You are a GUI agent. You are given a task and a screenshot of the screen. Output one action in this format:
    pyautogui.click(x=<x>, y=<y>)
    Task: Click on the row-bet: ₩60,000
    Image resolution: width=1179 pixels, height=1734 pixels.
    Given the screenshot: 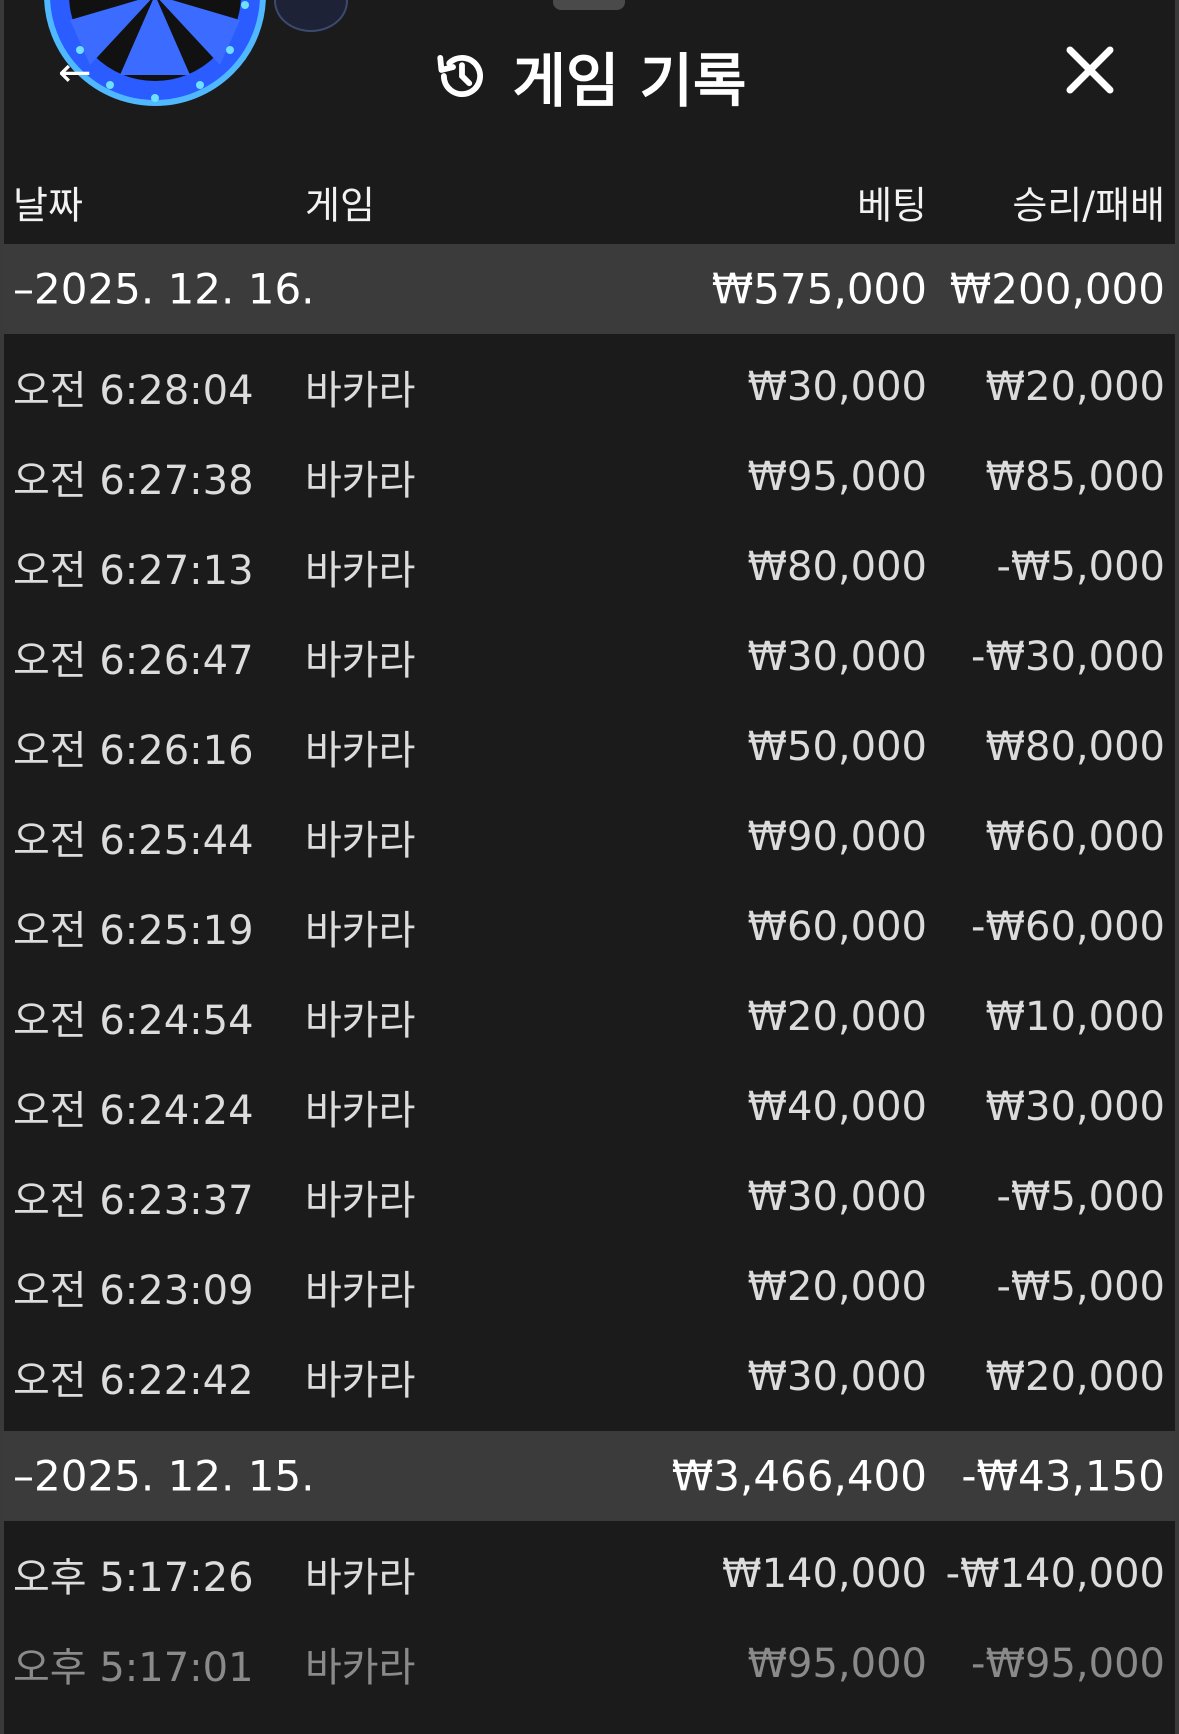 What is the action you would take?
    pyautogui.click(x=837, y=927)
    